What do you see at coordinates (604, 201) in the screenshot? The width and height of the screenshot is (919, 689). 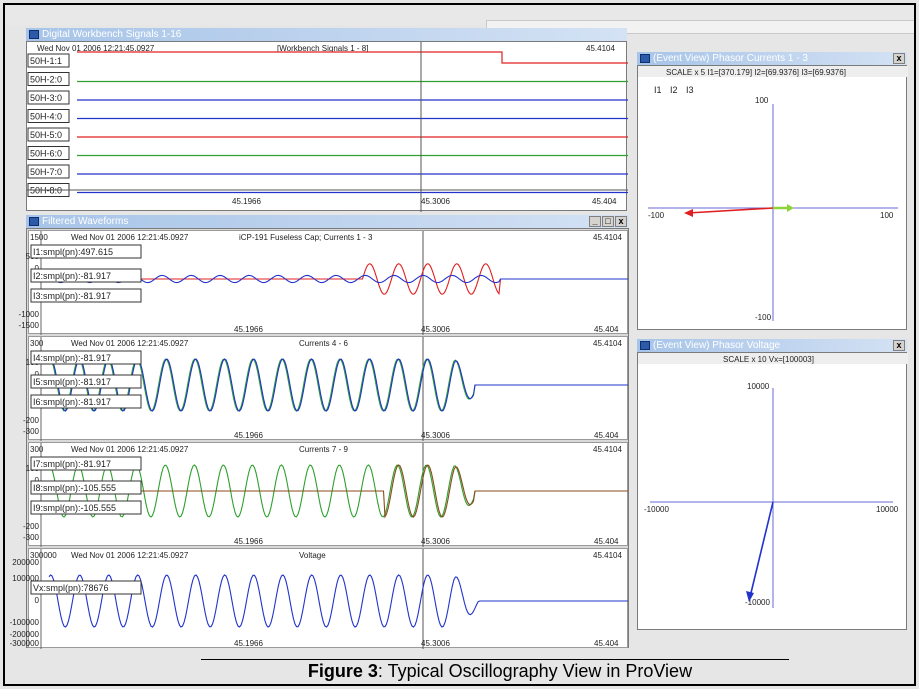 I see `digital-x-tick: 45.404` at bounding box center [604, 201].